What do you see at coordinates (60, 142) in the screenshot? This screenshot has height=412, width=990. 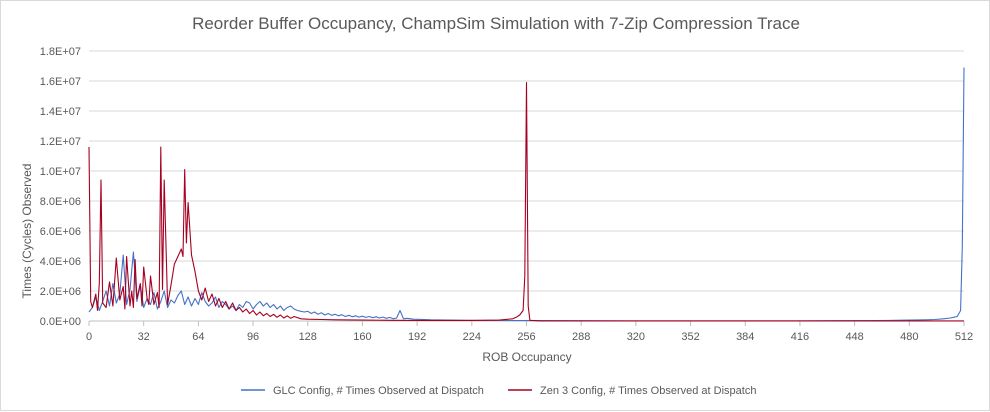 I see `y-tick-label: 1.2E+07` at bounding box center [60, 142].